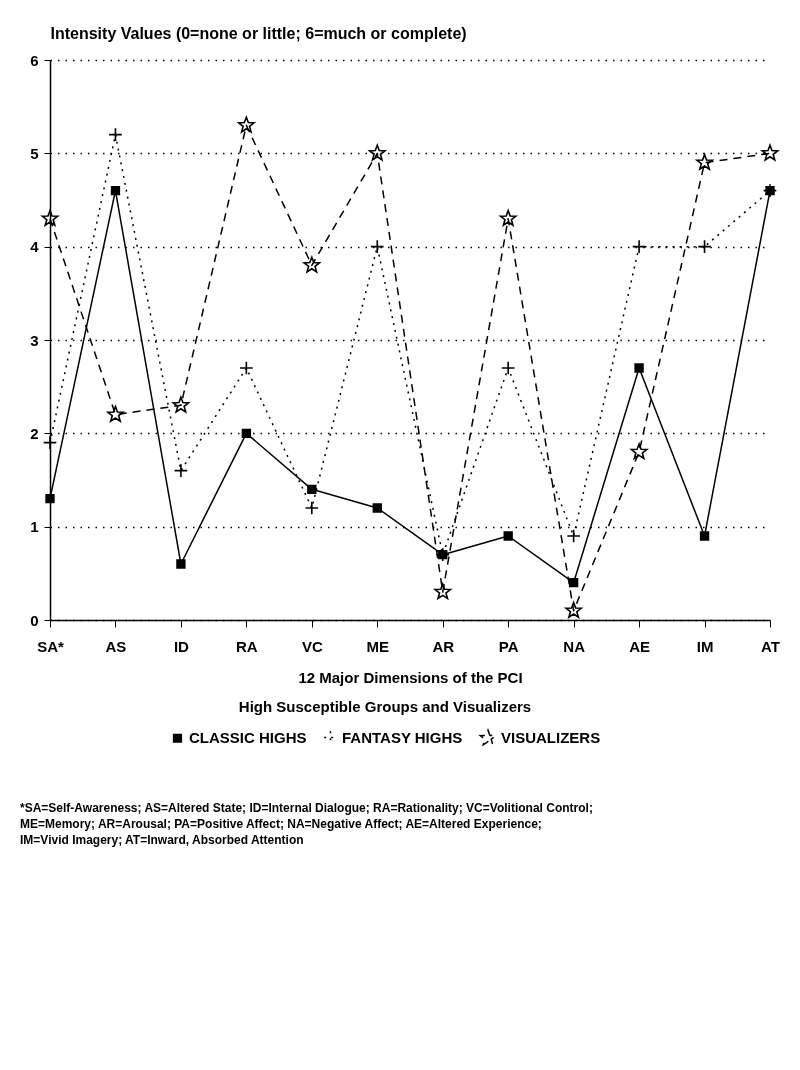 Image resolution: width=800 pixels, height=1070 pixels. Describe the element at coordinates (378, 646) in the screenshot. I see `x-tick-label: ME` at that location.